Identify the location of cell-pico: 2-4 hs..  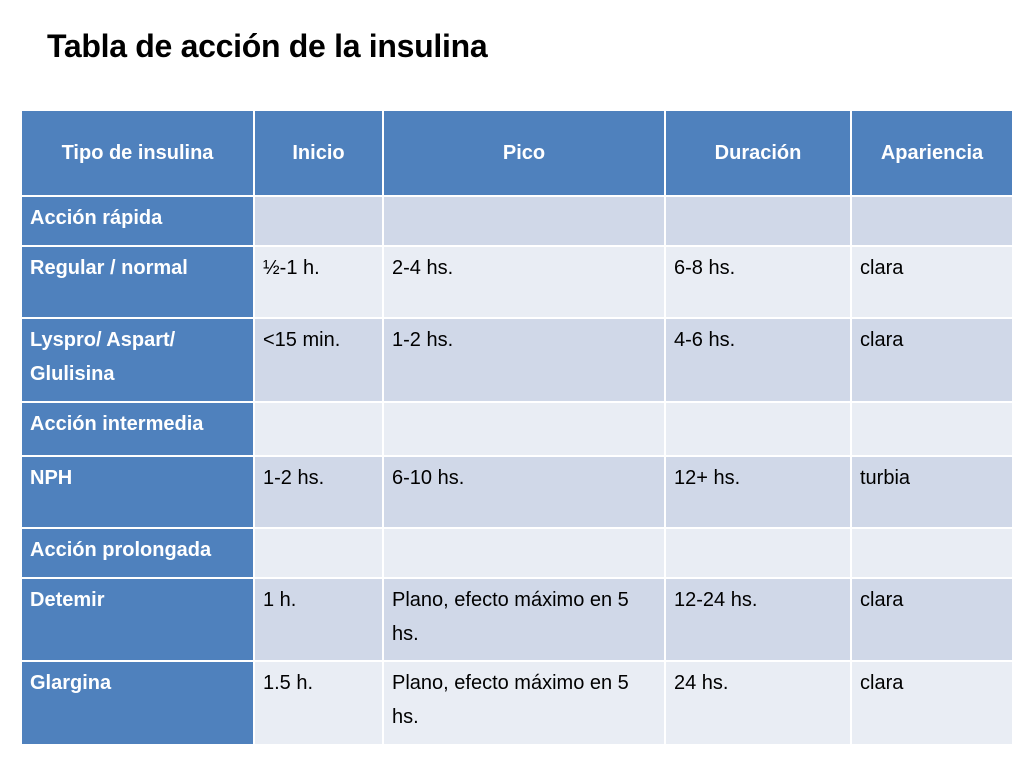
(524, 282).